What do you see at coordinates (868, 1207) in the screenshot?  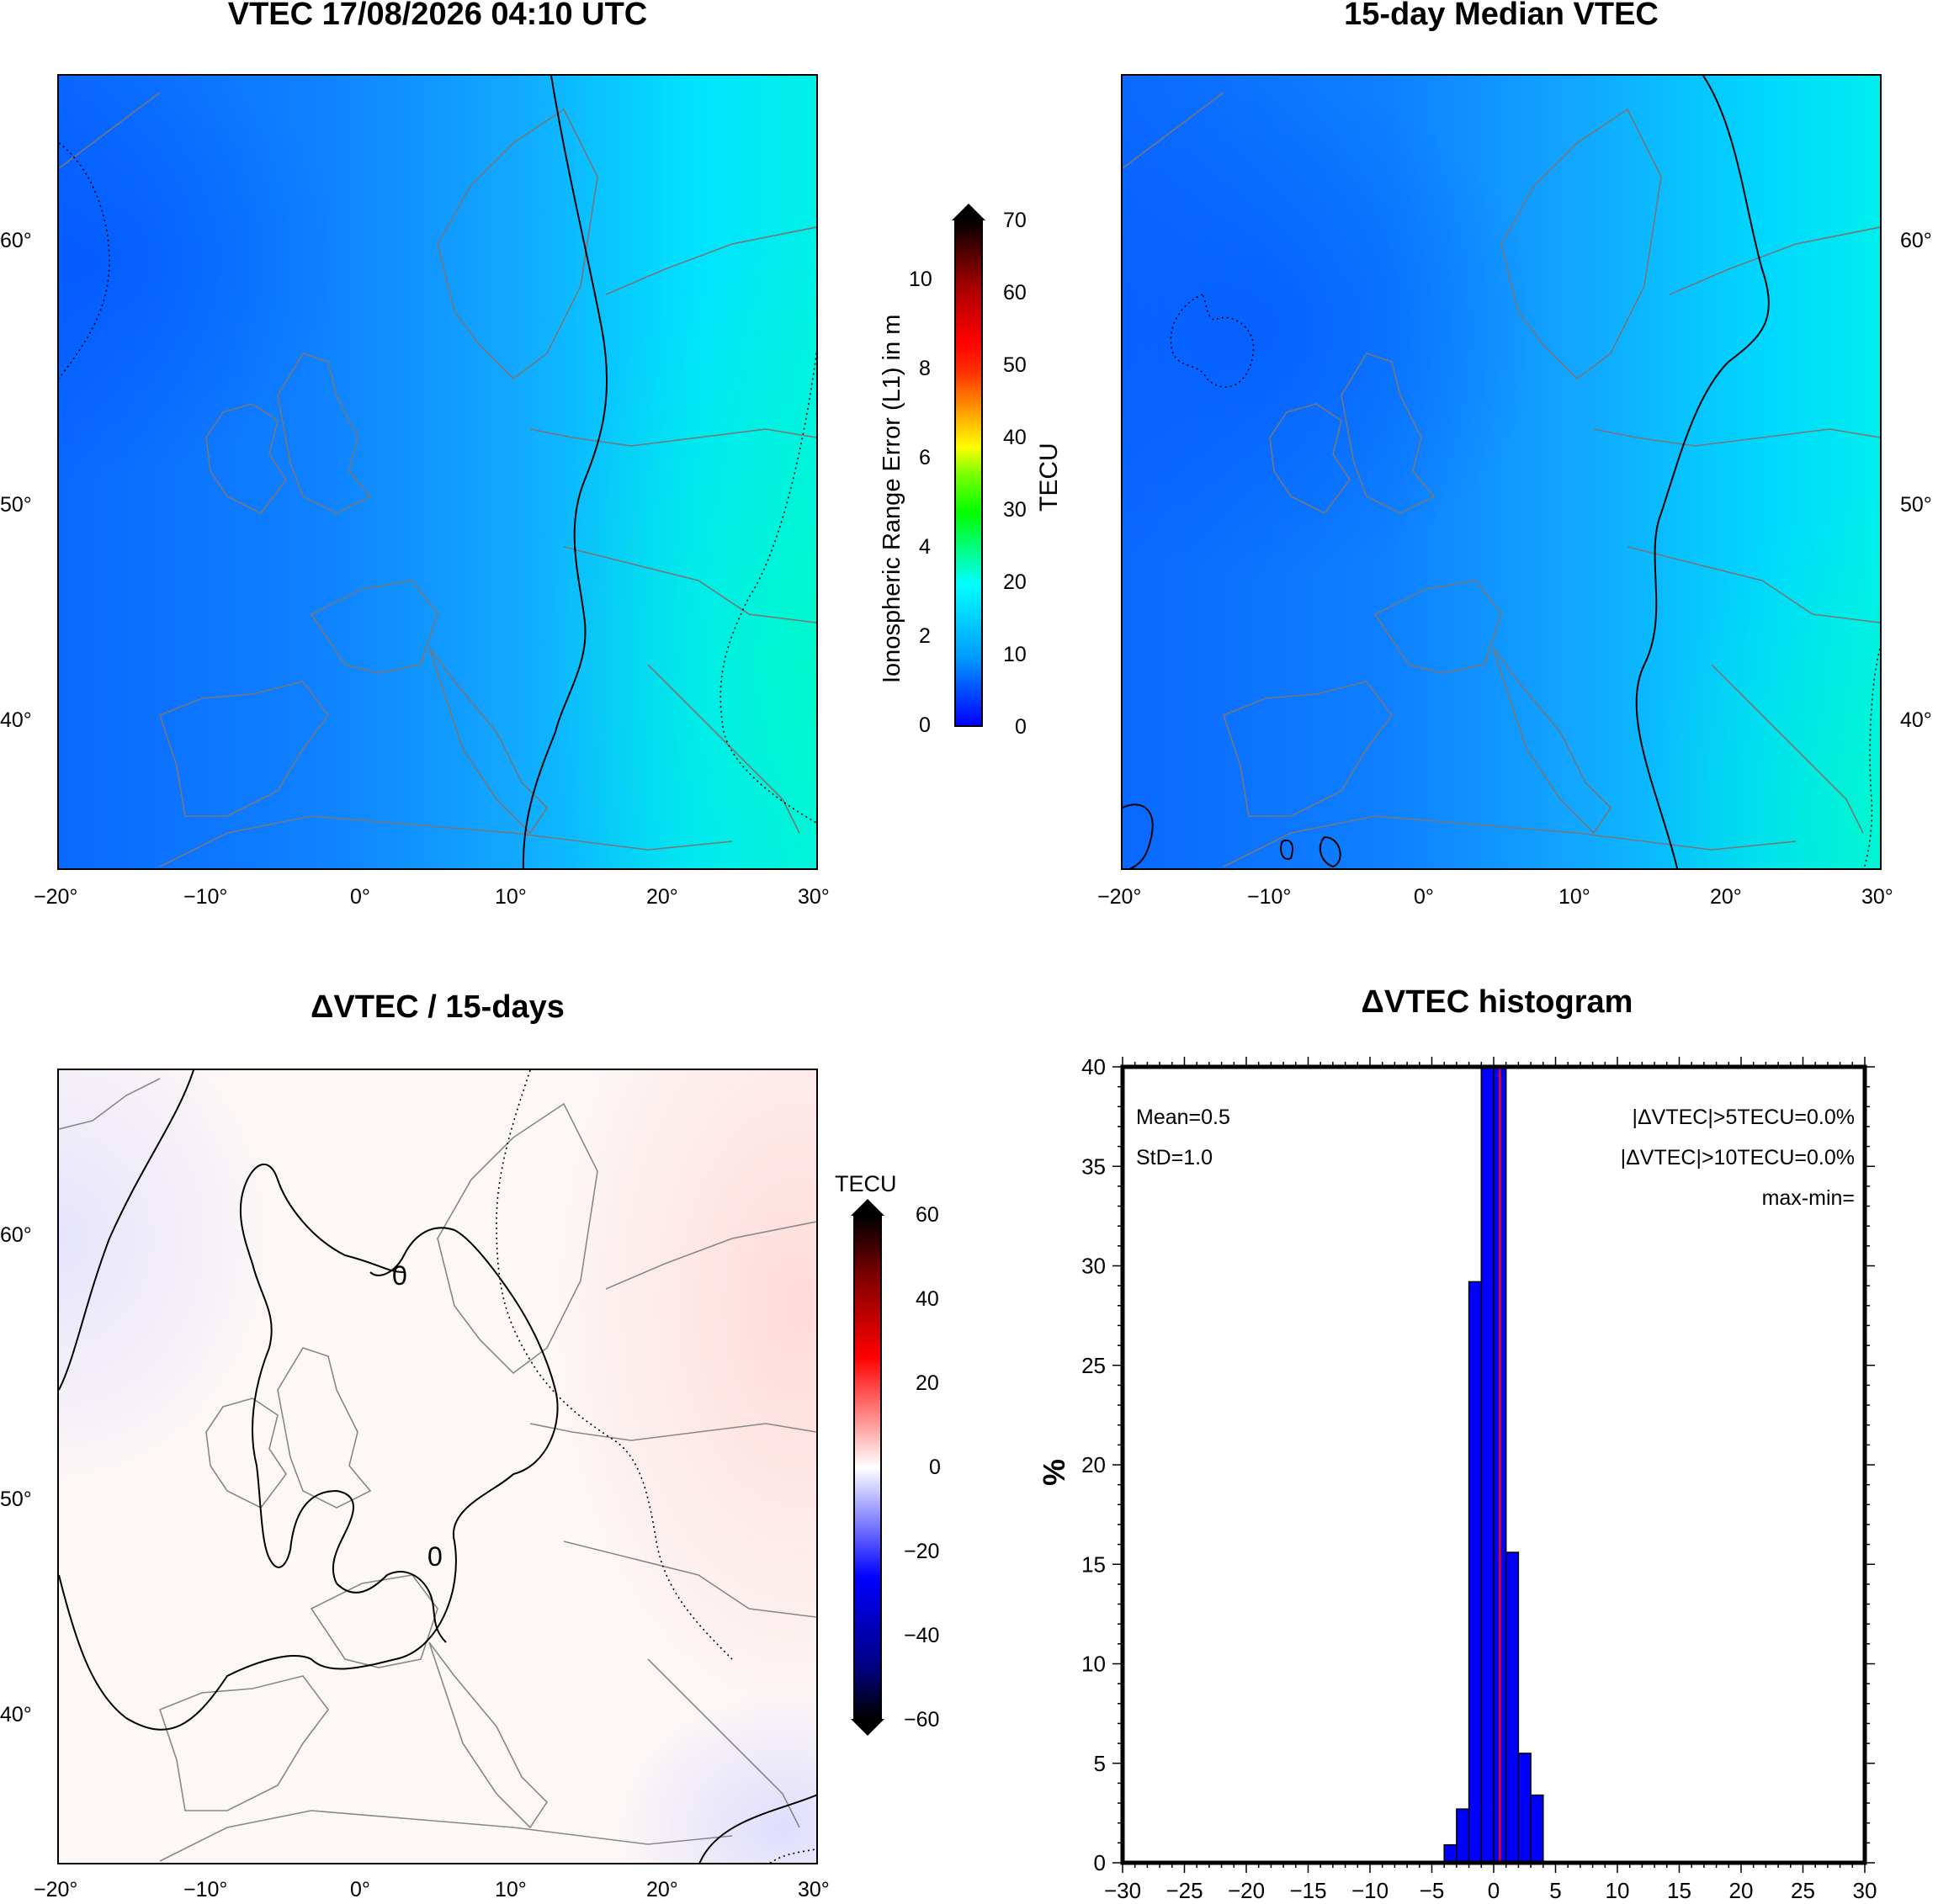 I see `delta-colorbar-top-arrow` at bounding box center [868, 1207].